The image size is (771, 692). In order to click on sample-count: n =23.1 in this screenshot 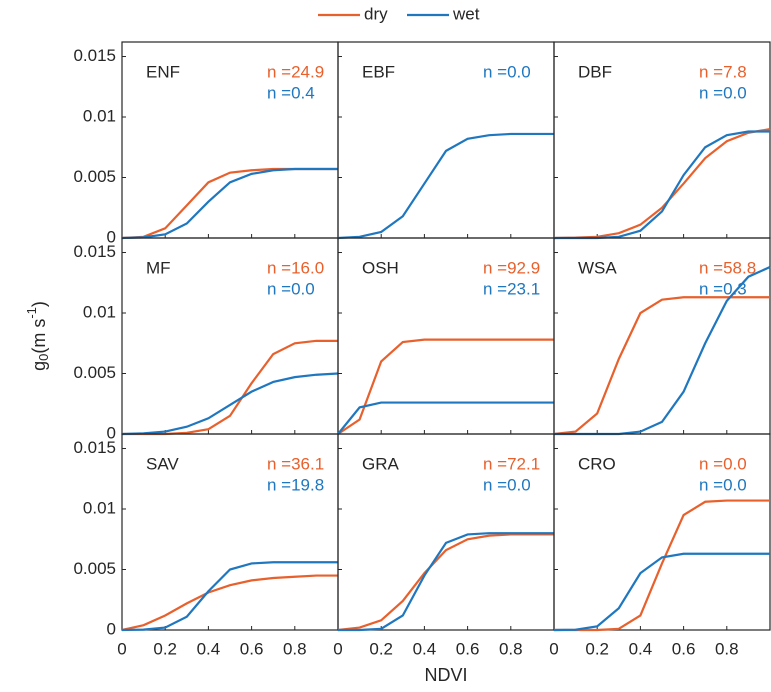, I will do `click(511, 288)`.